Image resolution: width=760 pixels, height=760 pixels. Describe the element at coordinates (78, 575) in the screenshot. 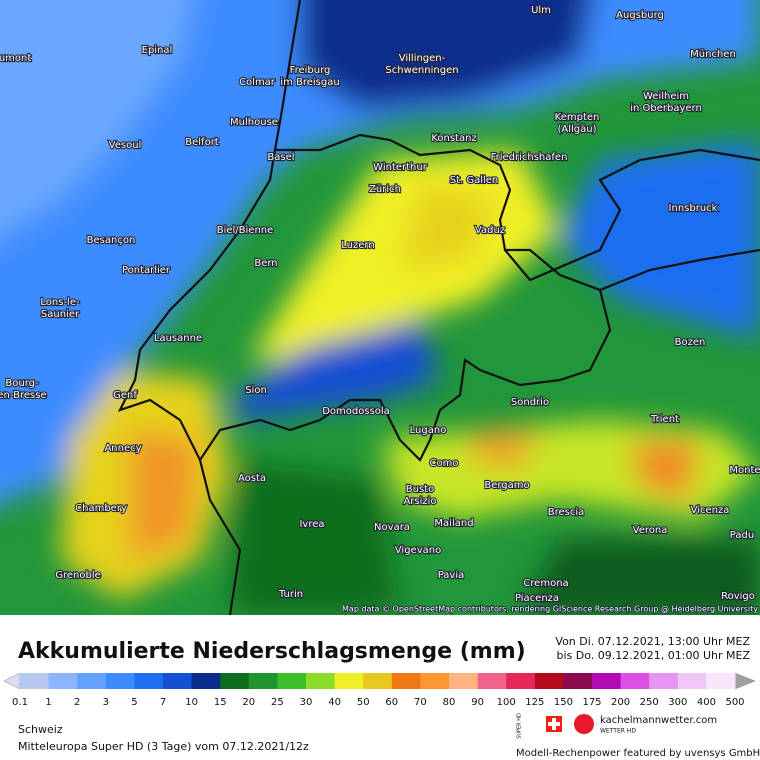

I see `city-label: Grenoble` at that location.